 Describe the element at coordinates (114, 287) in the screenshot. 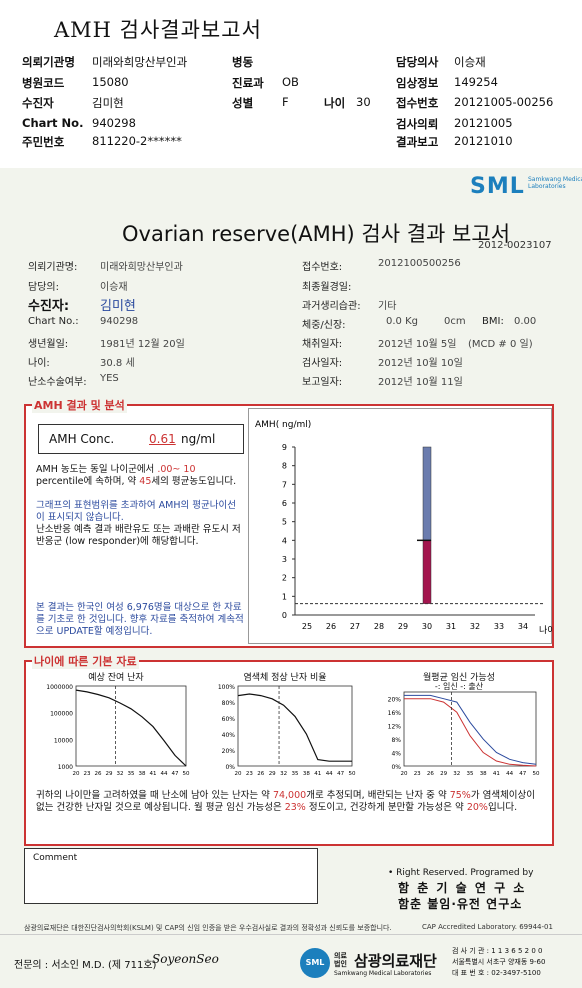

I see `info-value: 이승재` at that location.